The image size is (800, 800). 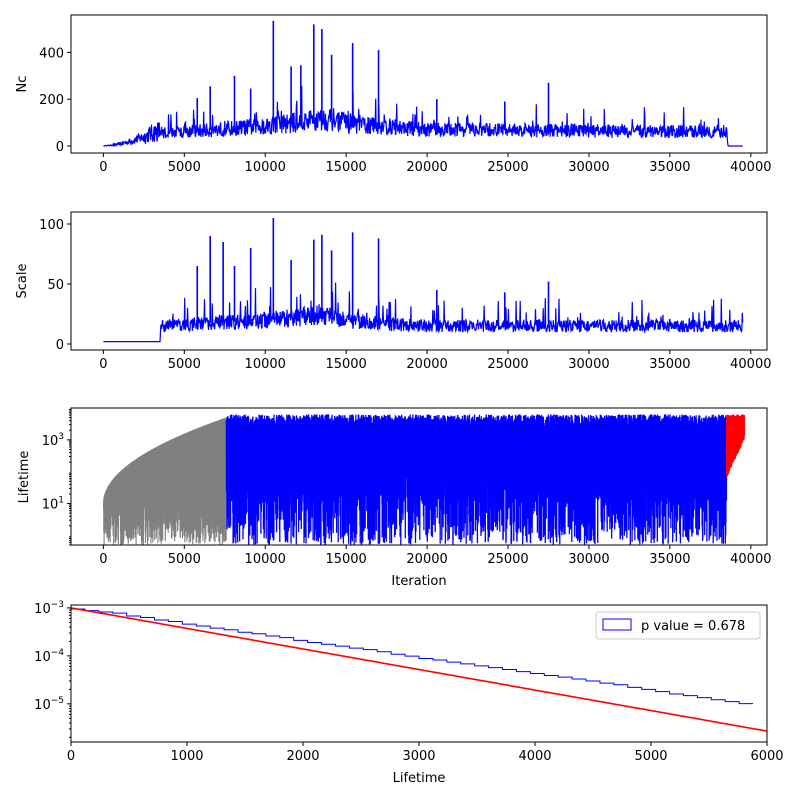 I want to click on end-series, so click(x=735, y=445).